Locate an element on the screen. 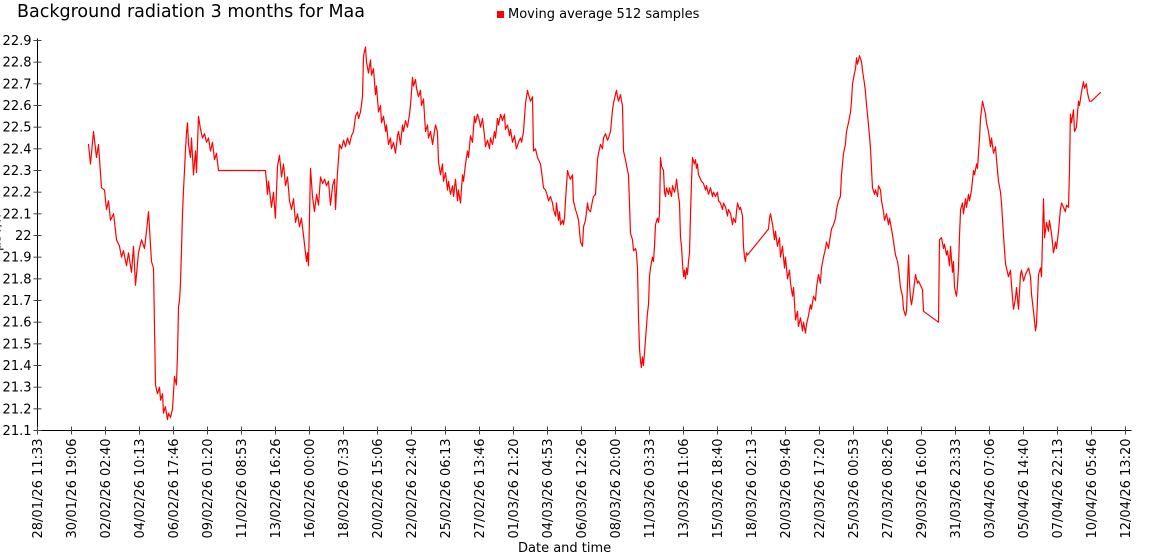 This screenshot has height=560, width=1150. y-tick-label: 21.1 is located at coordinates (17, 431).